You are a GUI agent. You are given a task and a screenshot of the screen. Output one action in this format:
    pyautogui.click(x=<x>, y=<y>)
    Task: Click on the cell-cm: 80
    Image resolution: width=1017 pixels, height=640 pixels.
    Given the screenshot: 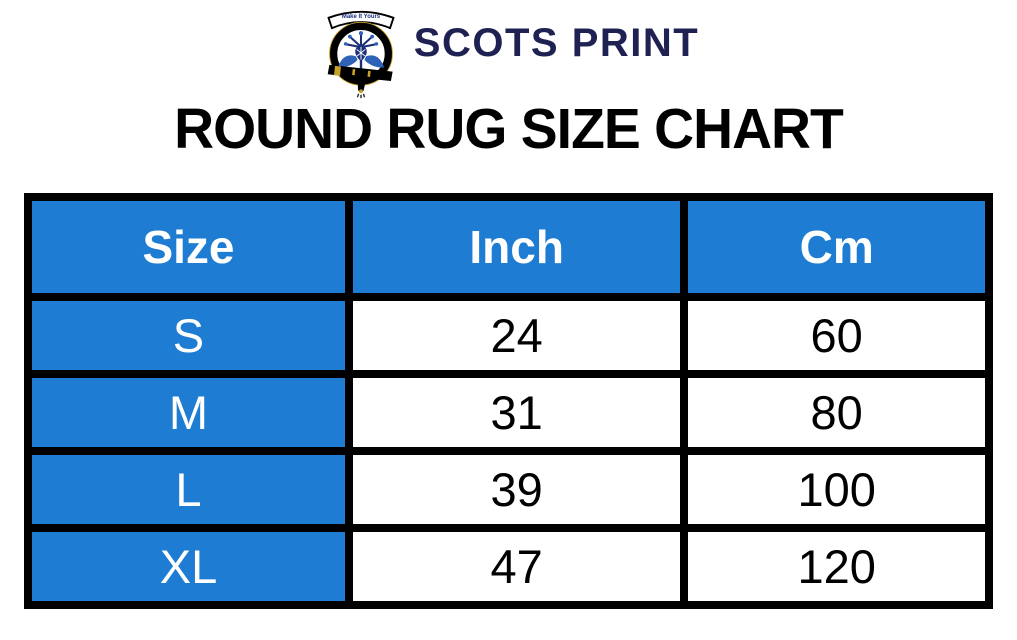 What is the action you would take?
    pyautogui.click(x=836, y=413)
    